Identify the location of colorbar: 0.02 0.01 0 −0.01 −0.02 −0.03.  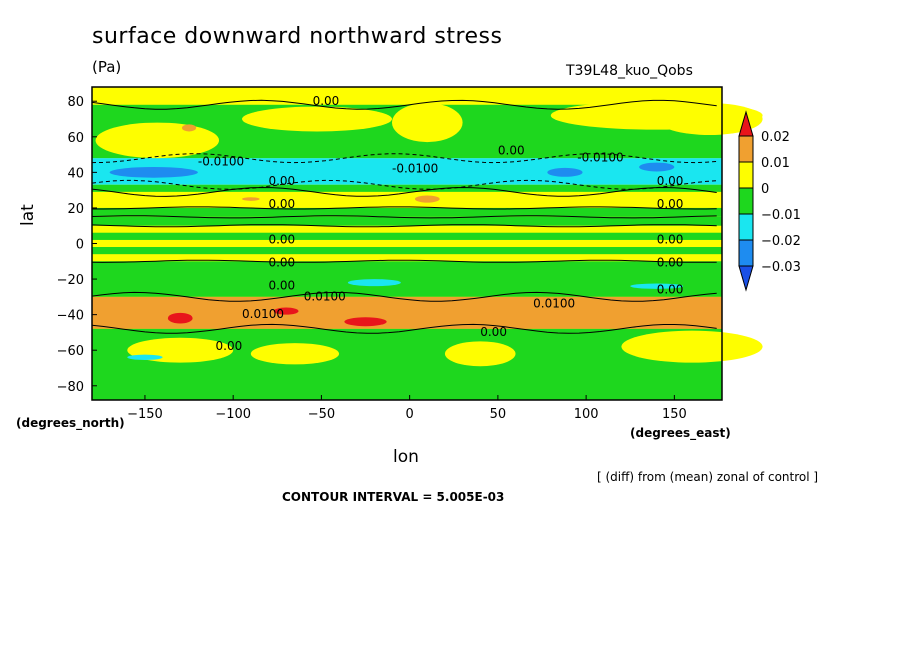
(769, 201).